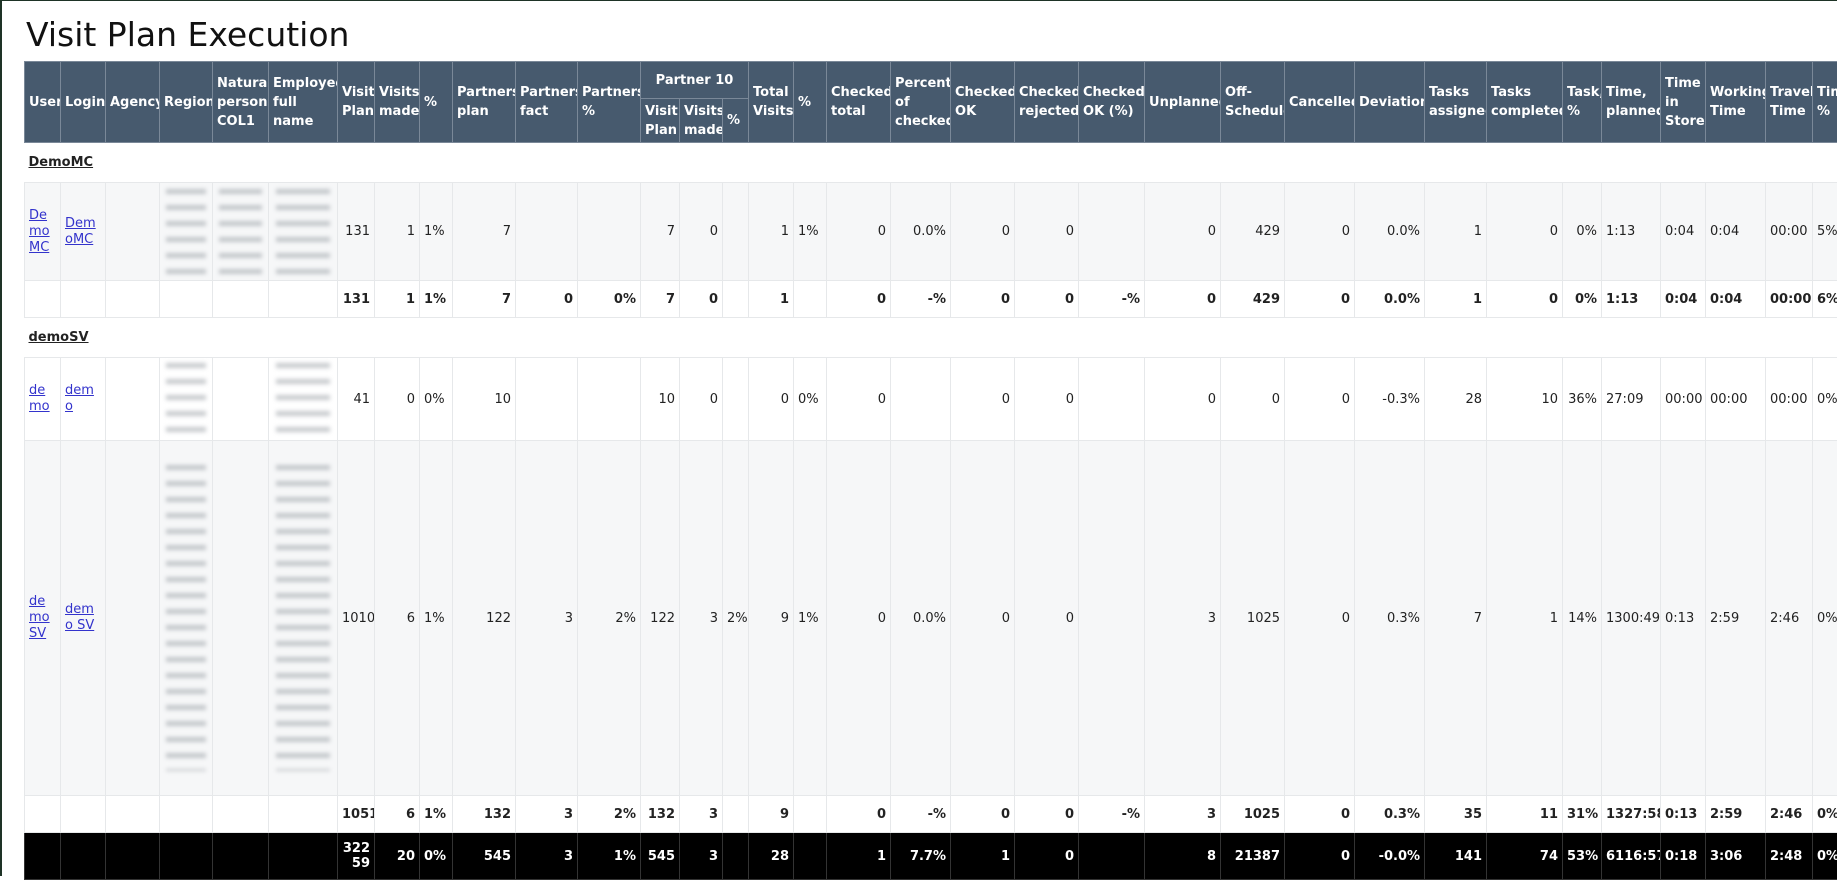 This screenshot has width=1837, height=880. What do you see at coordinates (79, 617) in the screenshot?
I see `login-link: demo SV` at bounding box center [79, 617].